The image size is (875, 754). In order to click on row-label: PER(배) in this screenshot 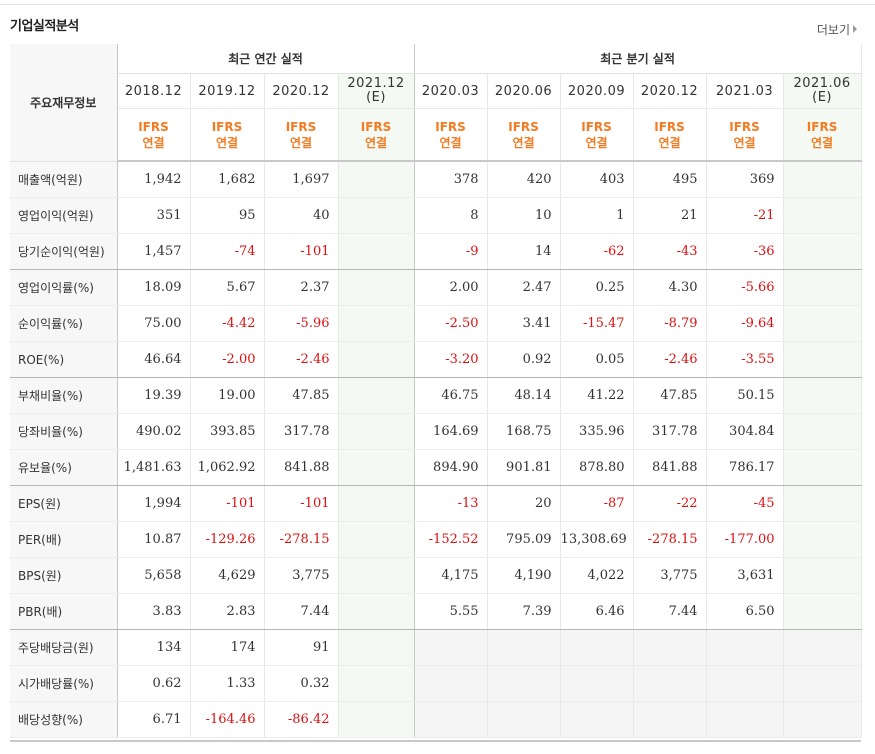, I will do `click(64, 539)`.